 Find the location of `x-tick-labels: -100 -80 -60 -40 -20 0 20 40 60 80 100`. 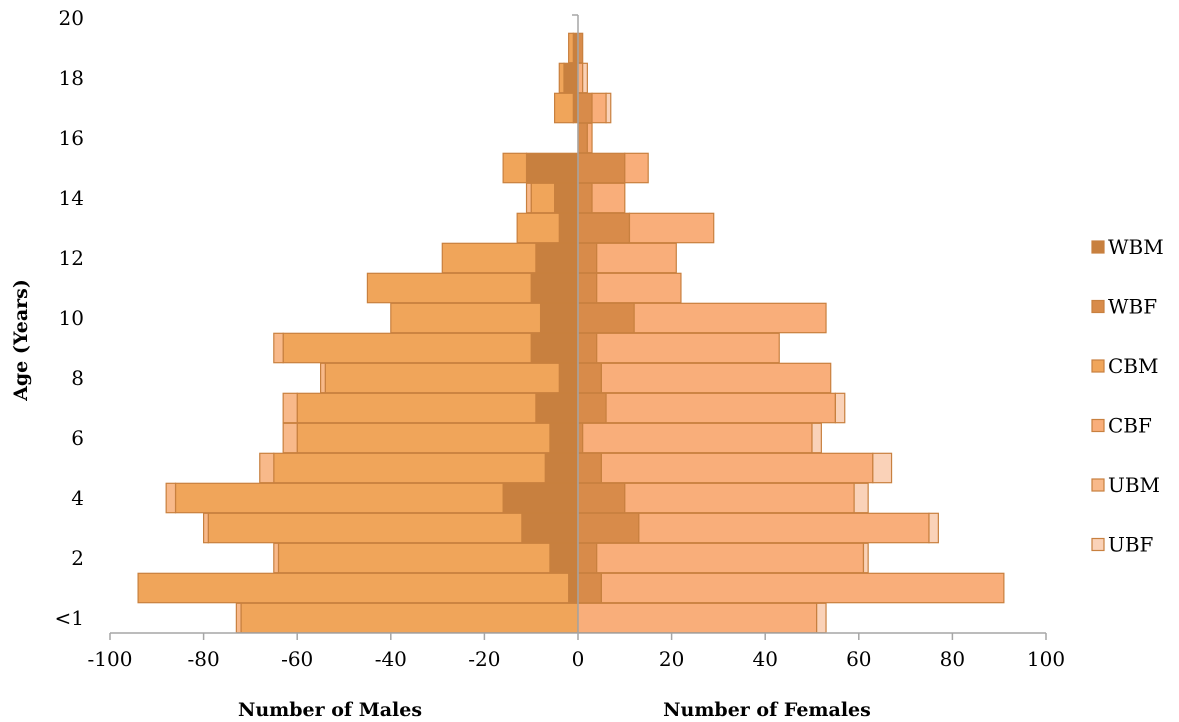

x-tick-labels: -100 -80 -60 -40 -20 0 20 40 60 80 100 is located at coordinates (577, 659).